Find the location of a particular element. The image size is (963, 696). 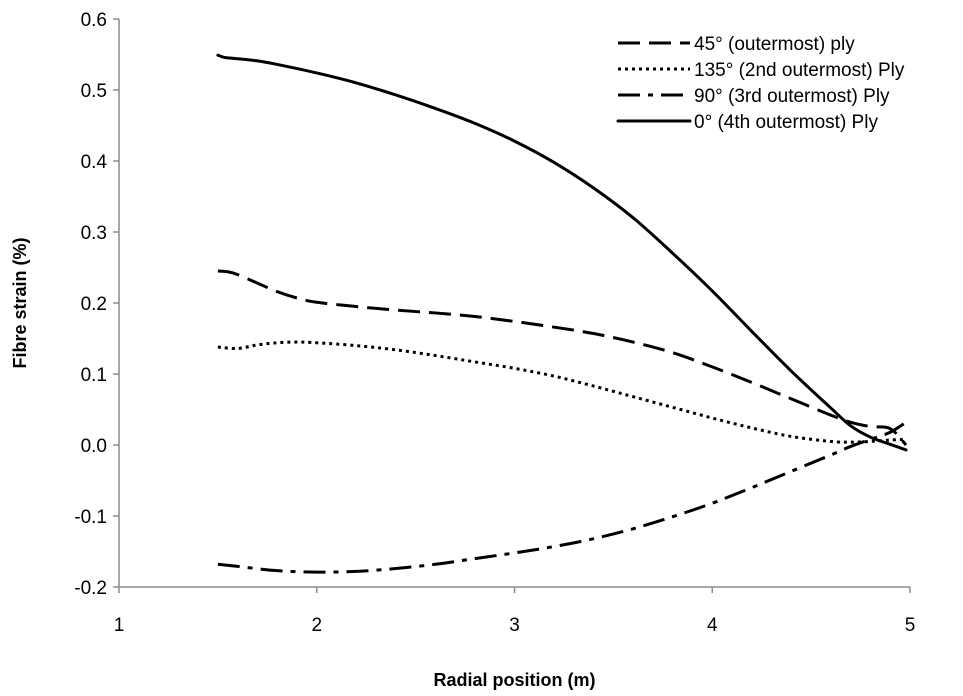

y-tick-label: 0.0 is located at coordinates (94, 446).